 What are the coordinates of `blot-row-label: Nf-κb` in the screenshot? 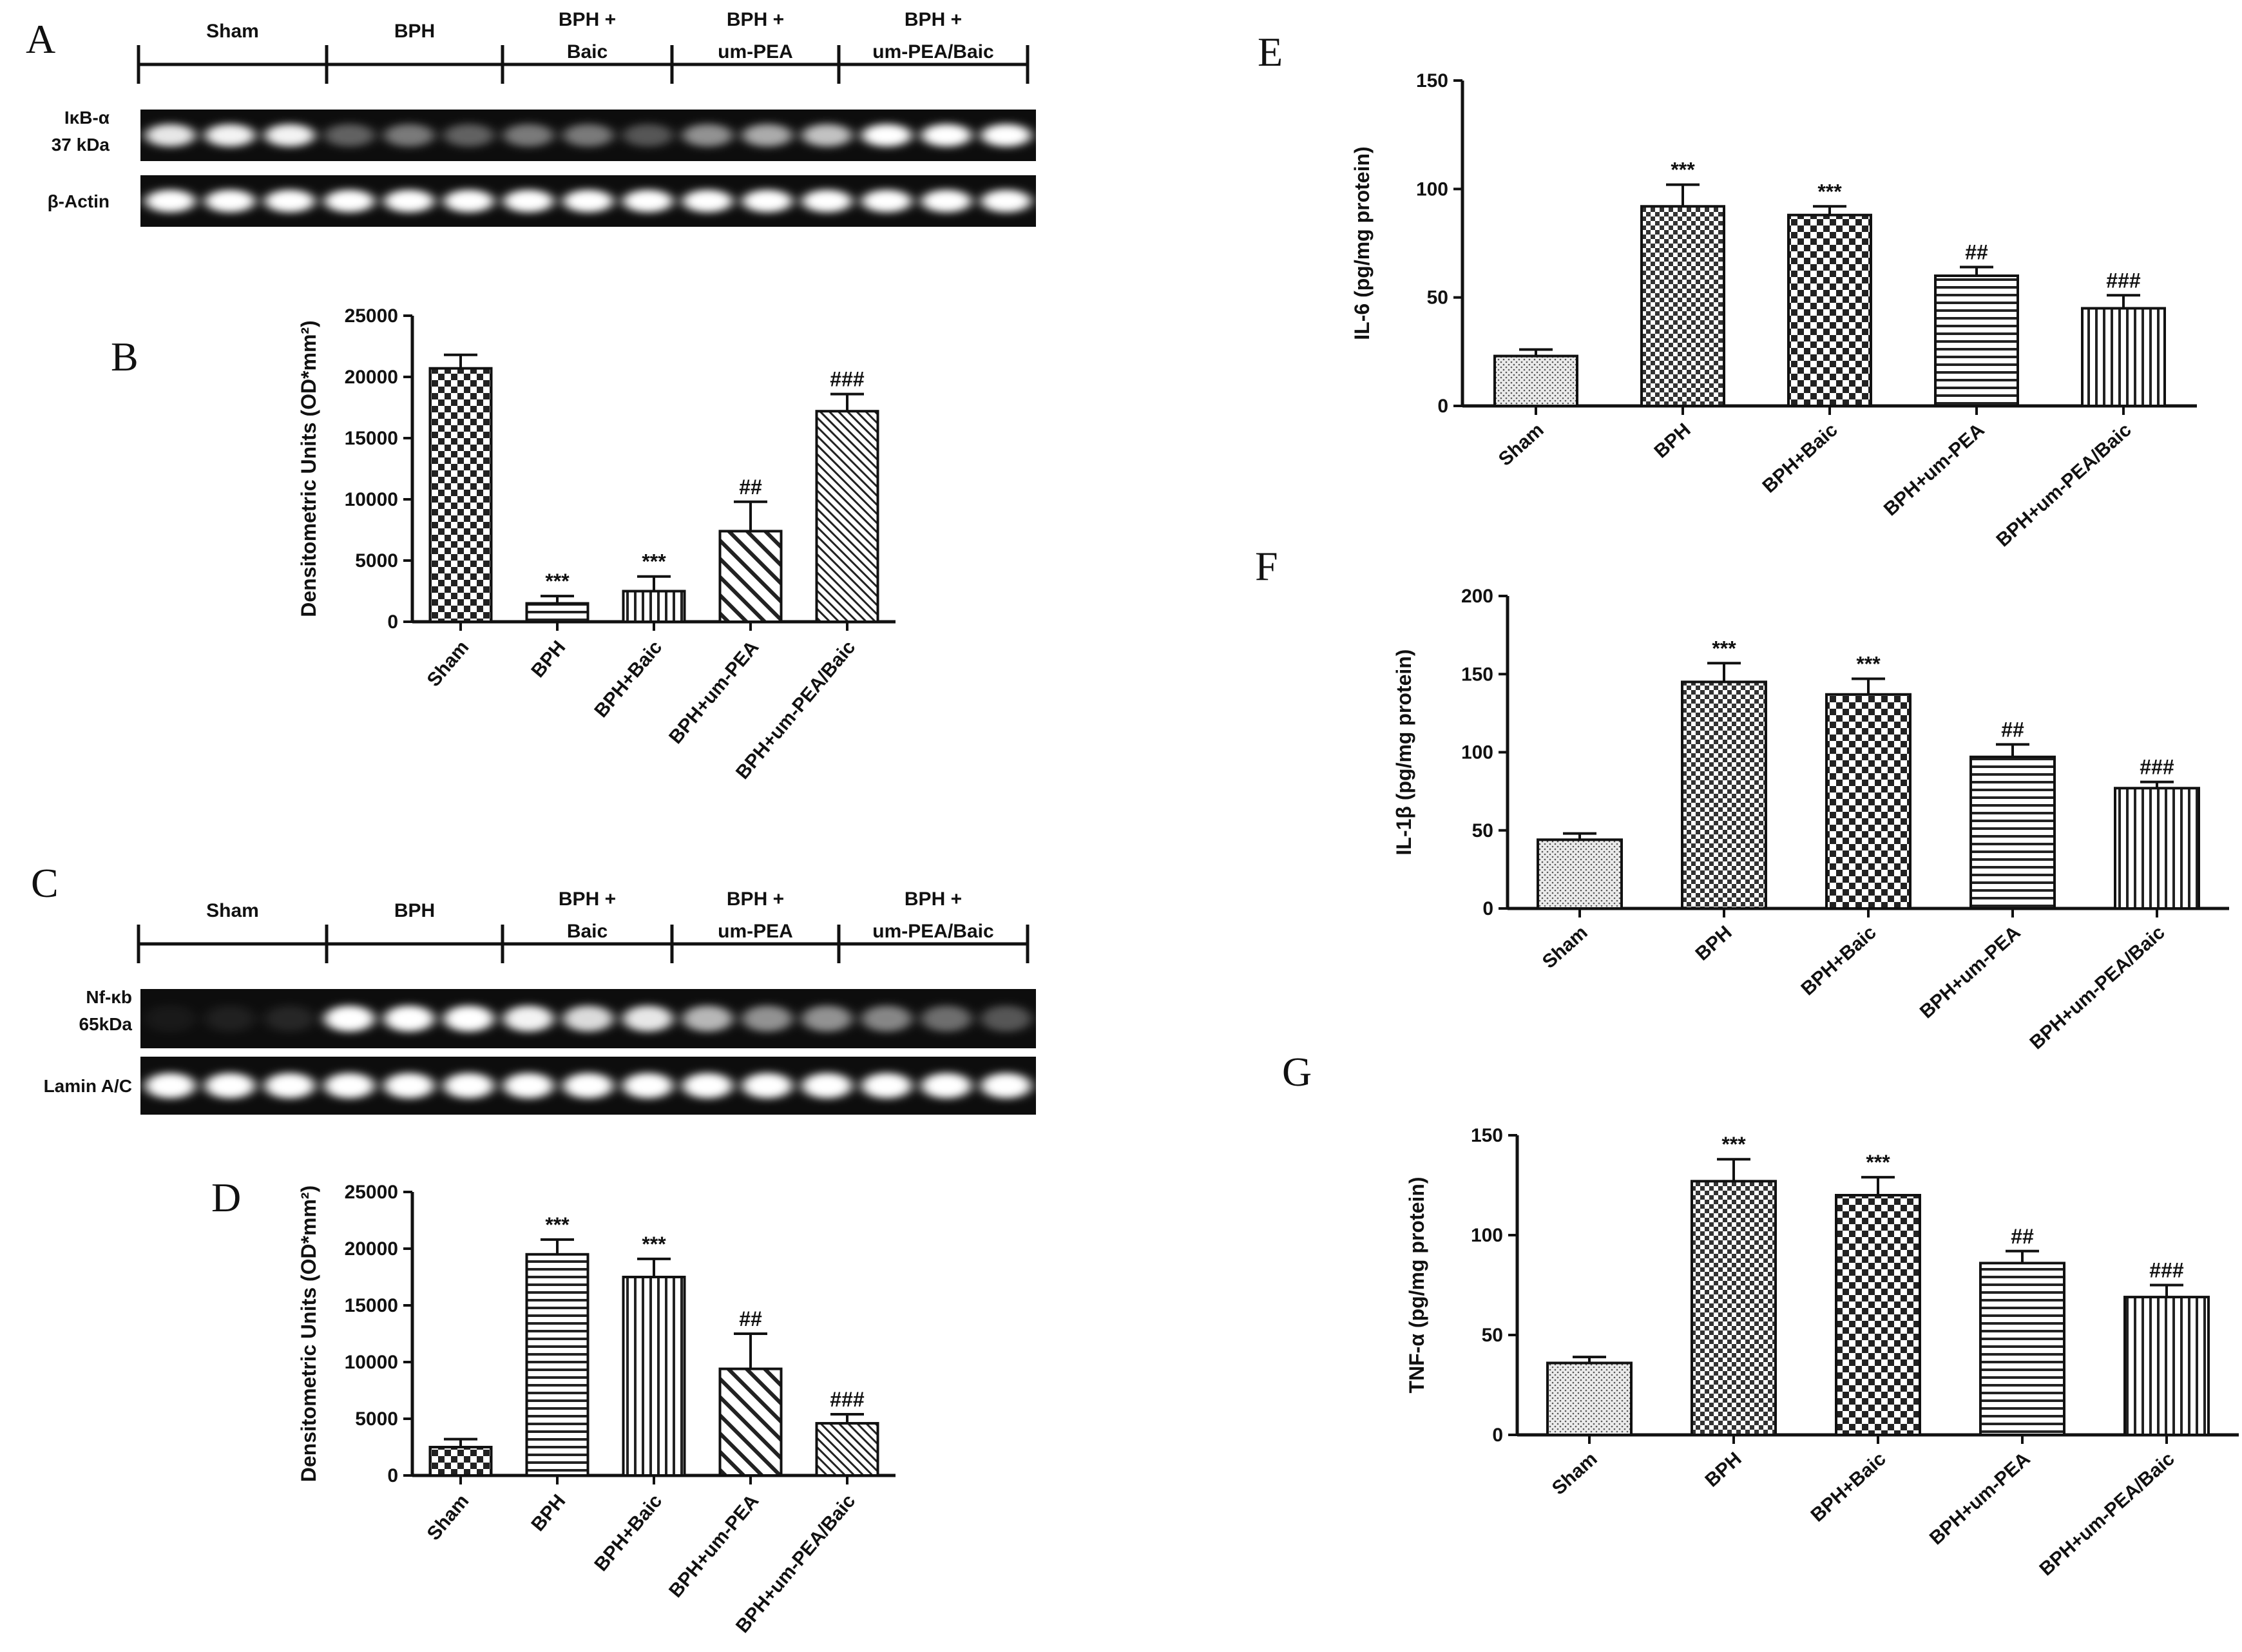 It's located at (109, 997).